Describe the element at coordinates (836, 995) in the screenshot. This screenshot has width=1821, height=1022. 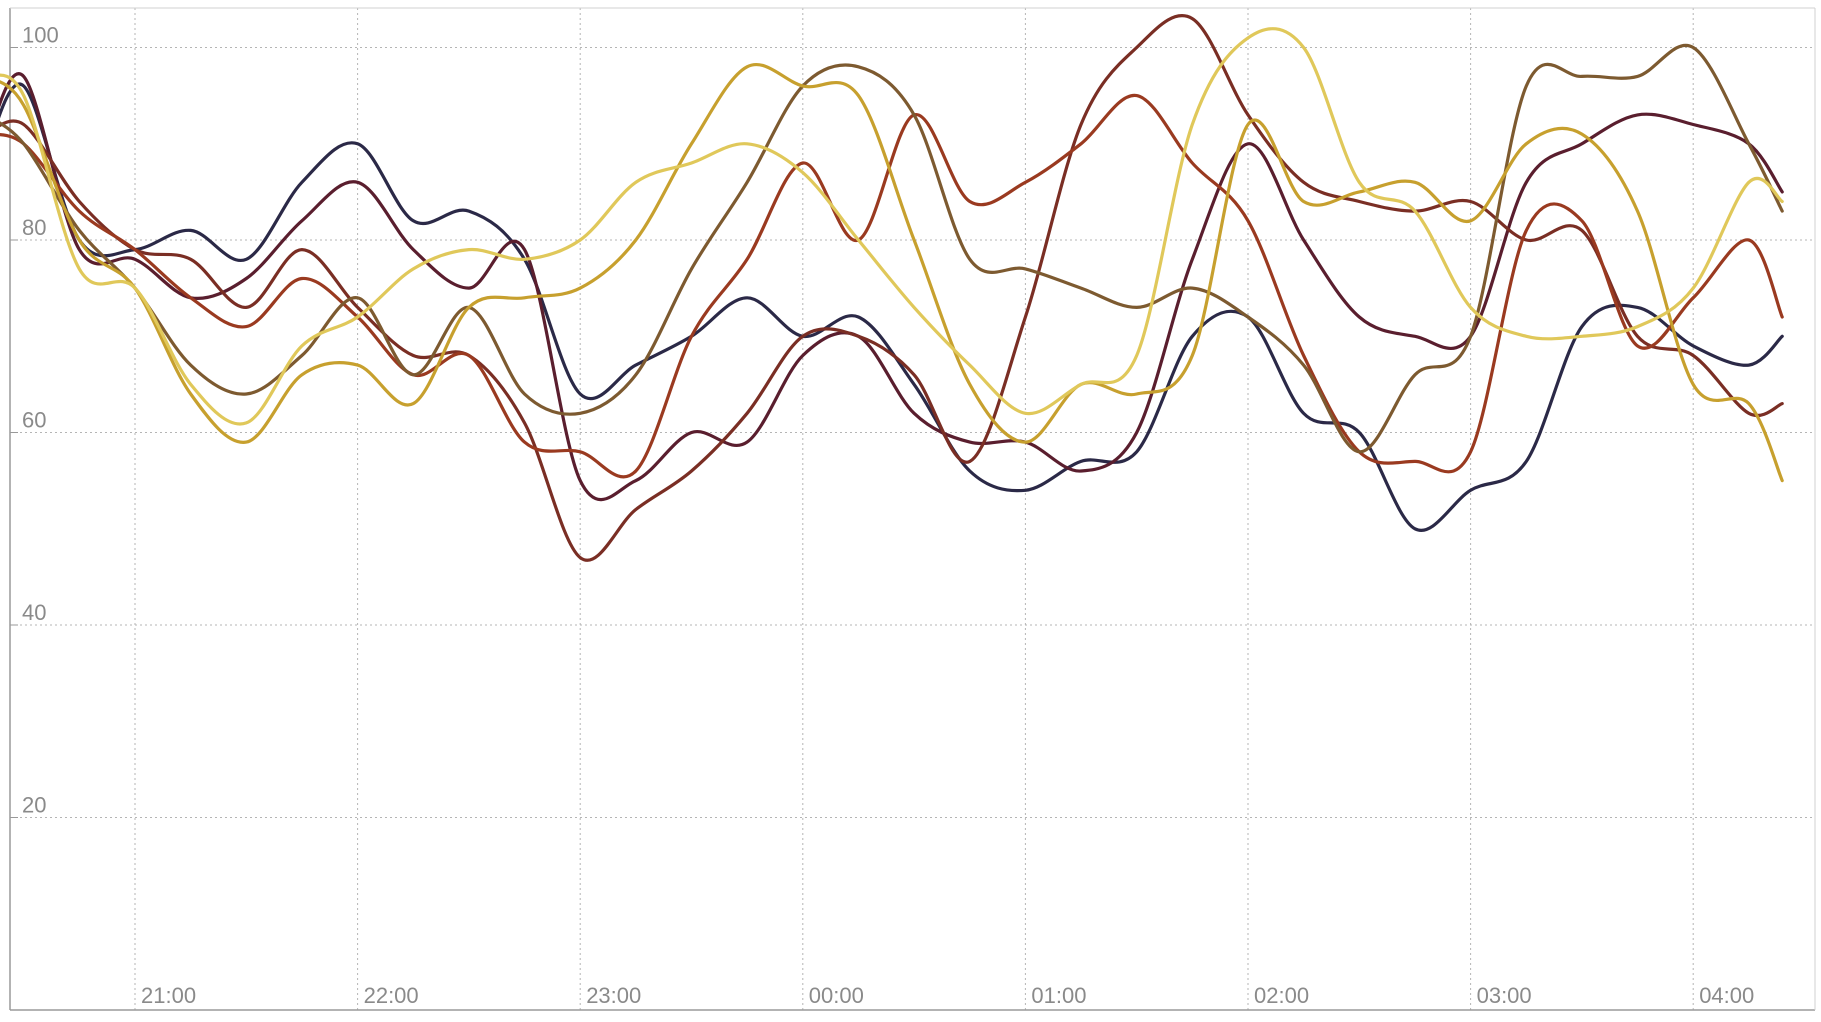
I see `x-tick-label: 00:00` at that location.